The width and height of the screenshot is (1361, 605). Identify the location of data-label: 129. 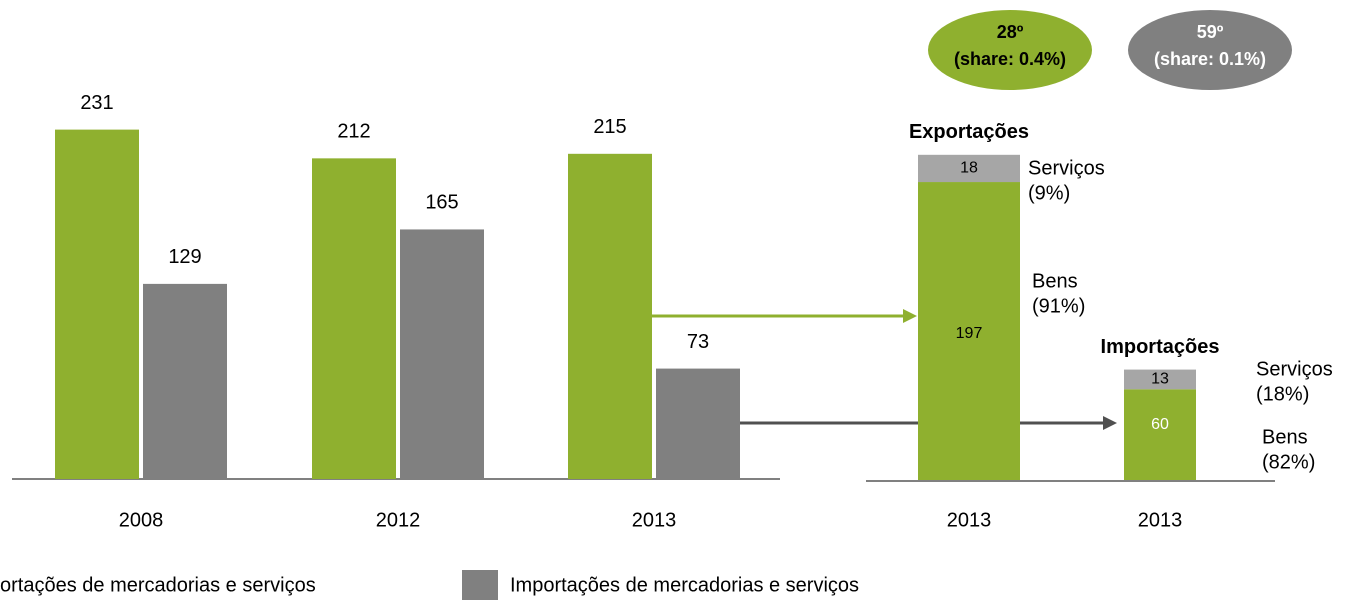
(184, 257).